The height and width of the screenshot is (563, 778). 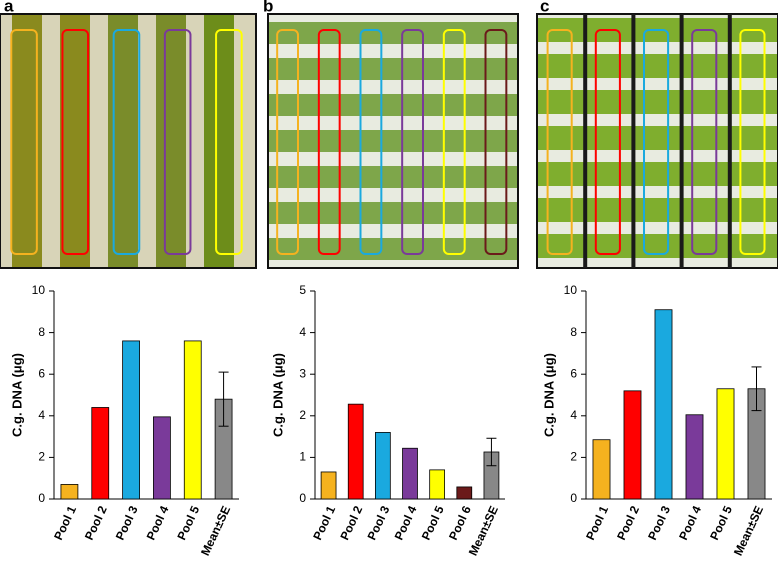 I want to click on y-tick-label: 5, so click(x=302, y=290).